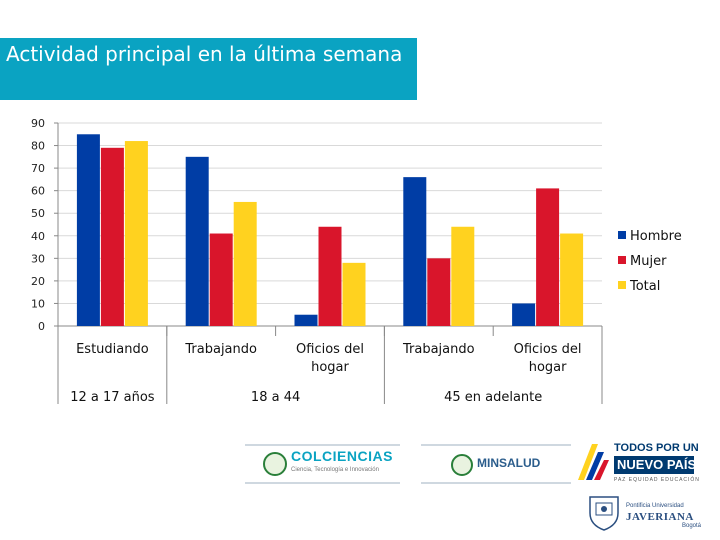  What do you see at coordinates (38, 303) in the screenshot?
I see `y-tick-label: 10` at bounding box center [38, 303].